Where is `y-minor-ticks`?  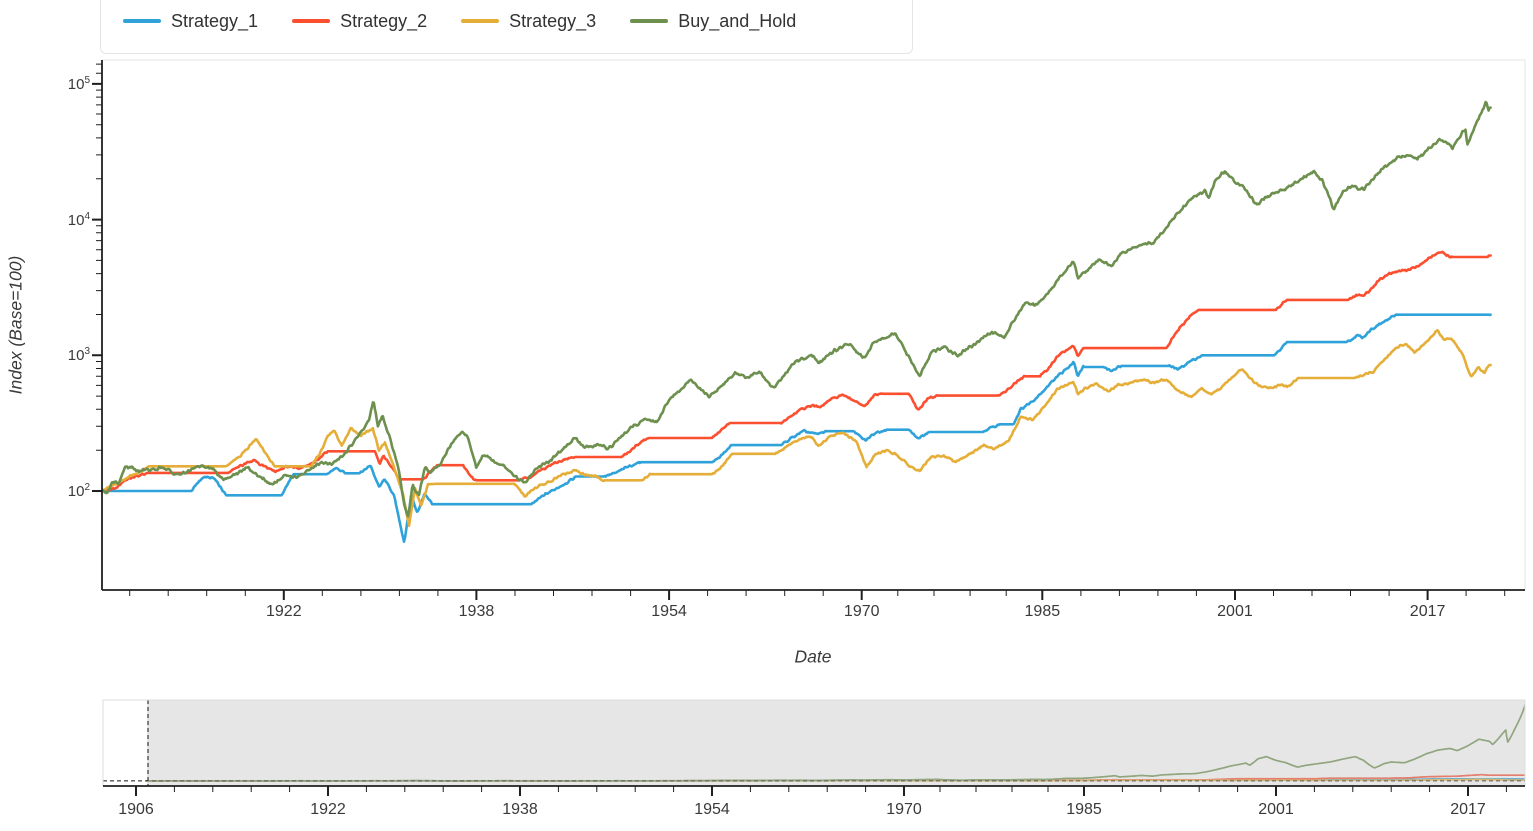
y-minor-ticks is located at coordinates (99, 257).